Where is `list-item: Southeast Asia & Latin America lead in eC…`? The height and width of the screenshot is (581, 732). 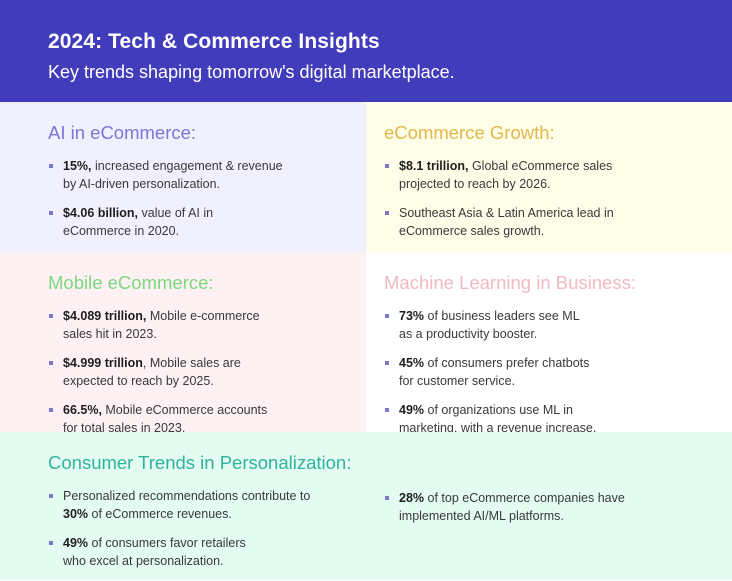 list-item: Southeast Asia & Latin America lead in eC… is located at coordinates (558, 222).